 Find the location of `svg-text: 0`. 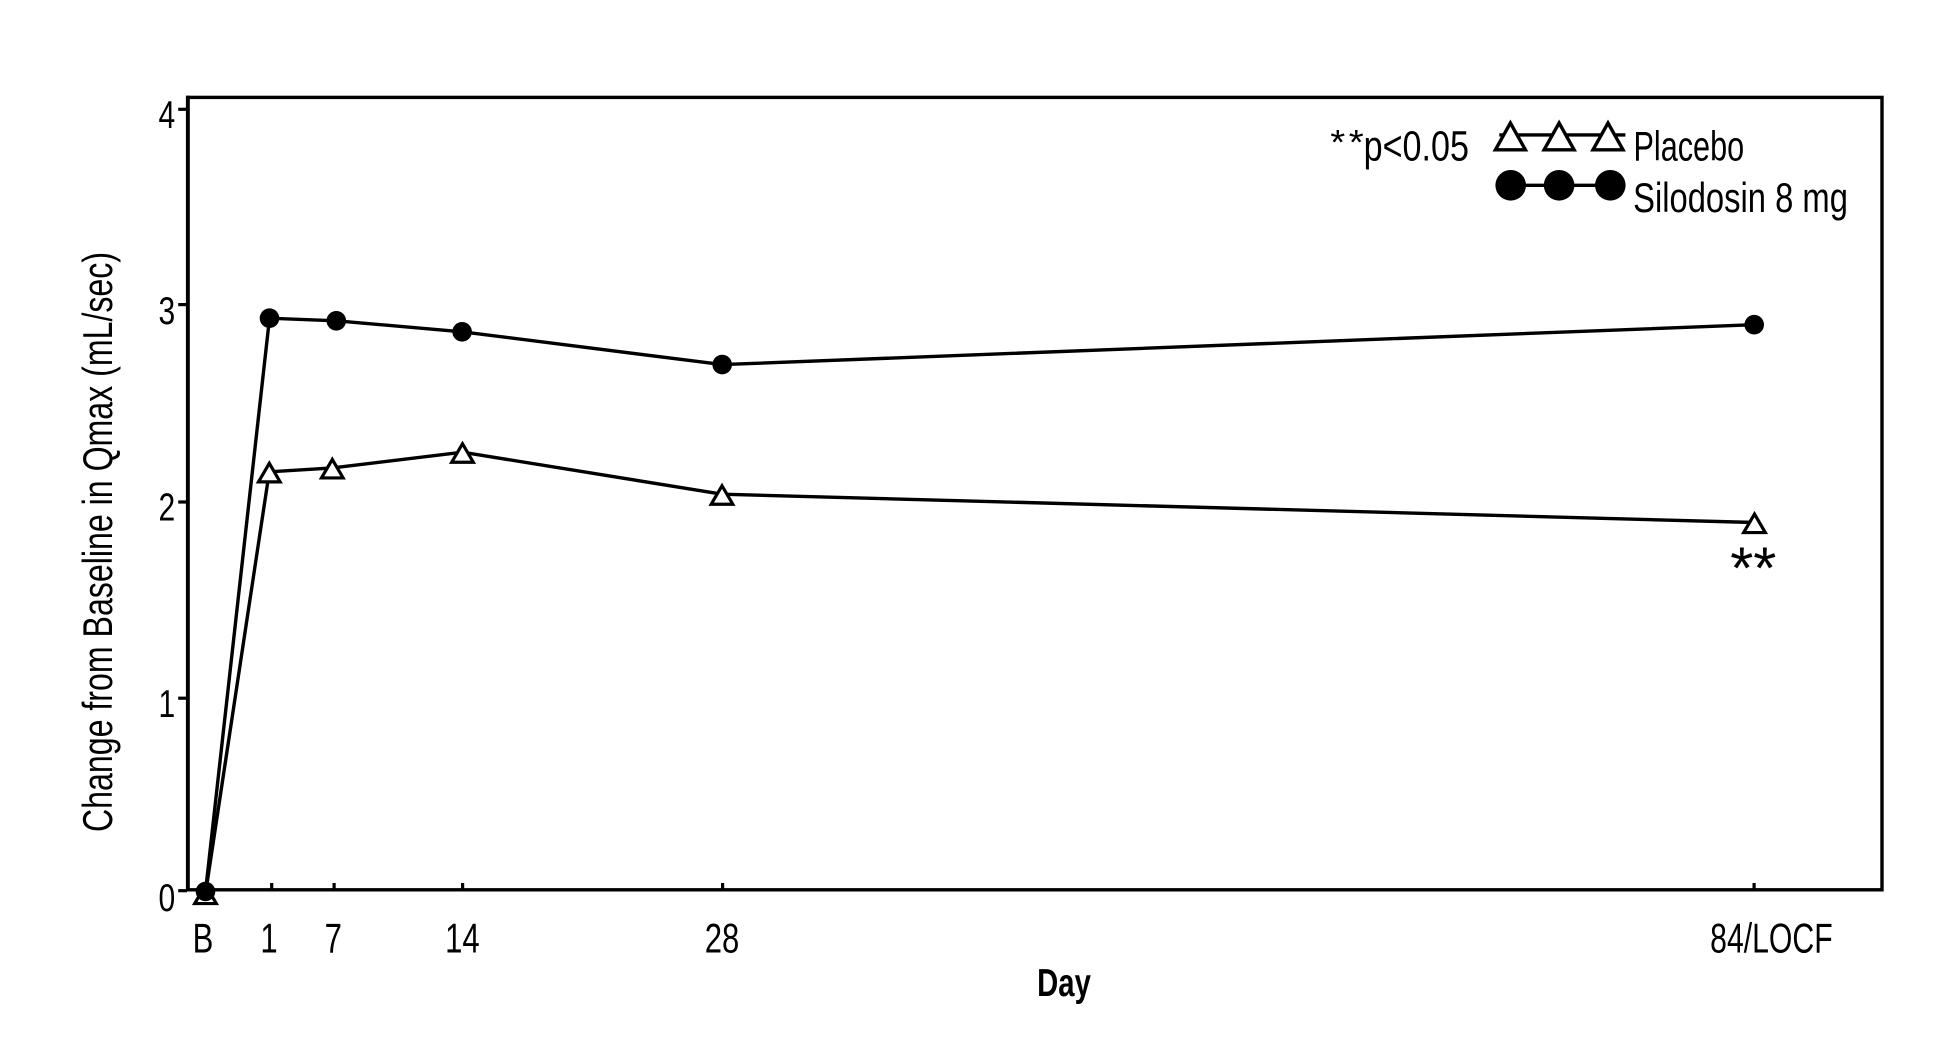

svg-text: 0 is located at coordinates (167, 899).